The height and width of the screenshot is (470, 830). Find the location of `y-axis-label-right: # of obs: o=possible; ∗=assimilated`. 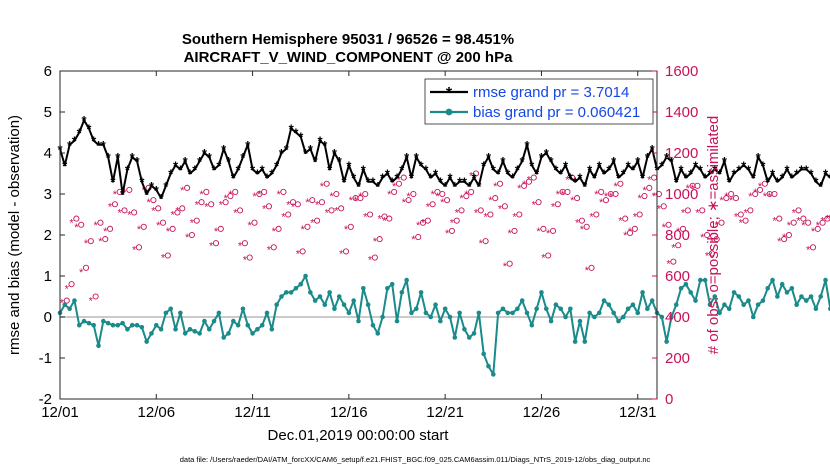

y-axis-label-right: # of obs: o=possible; ∗=assimilated is located at coordinates (713, 235).